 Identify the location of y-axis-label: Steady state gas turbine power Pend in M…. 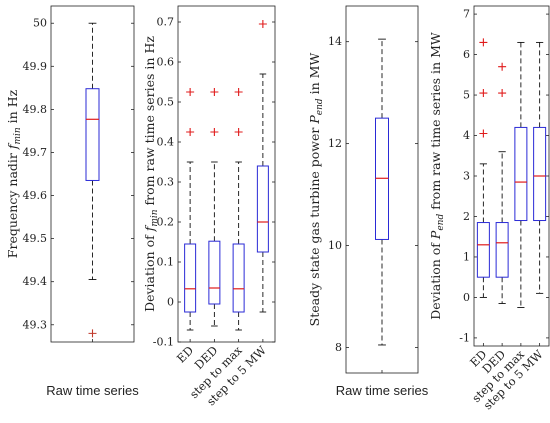
(316, 190).